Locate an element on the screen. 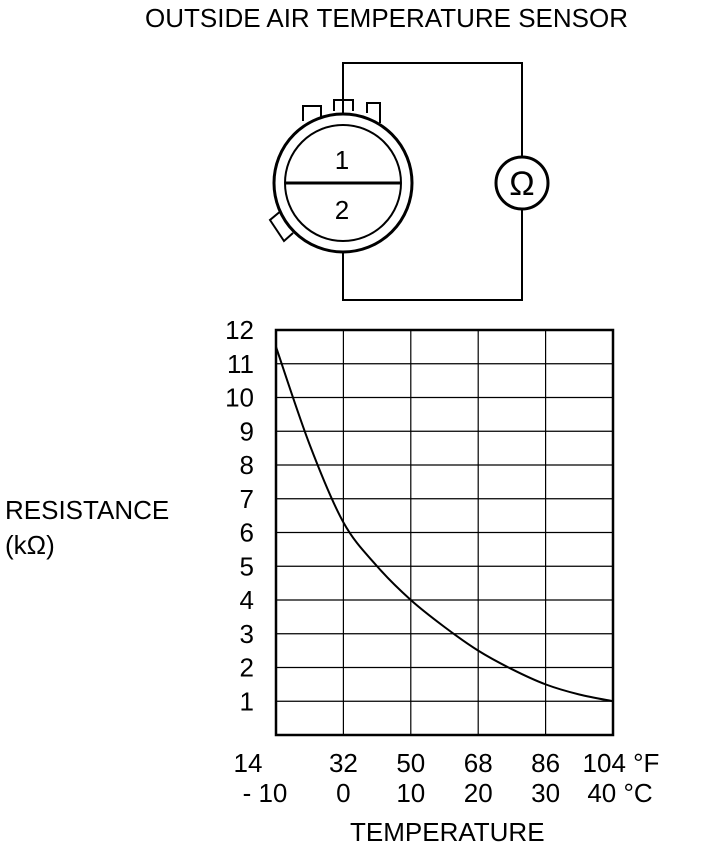  y-tick-label: 8 is located at coordinates (247, 465).